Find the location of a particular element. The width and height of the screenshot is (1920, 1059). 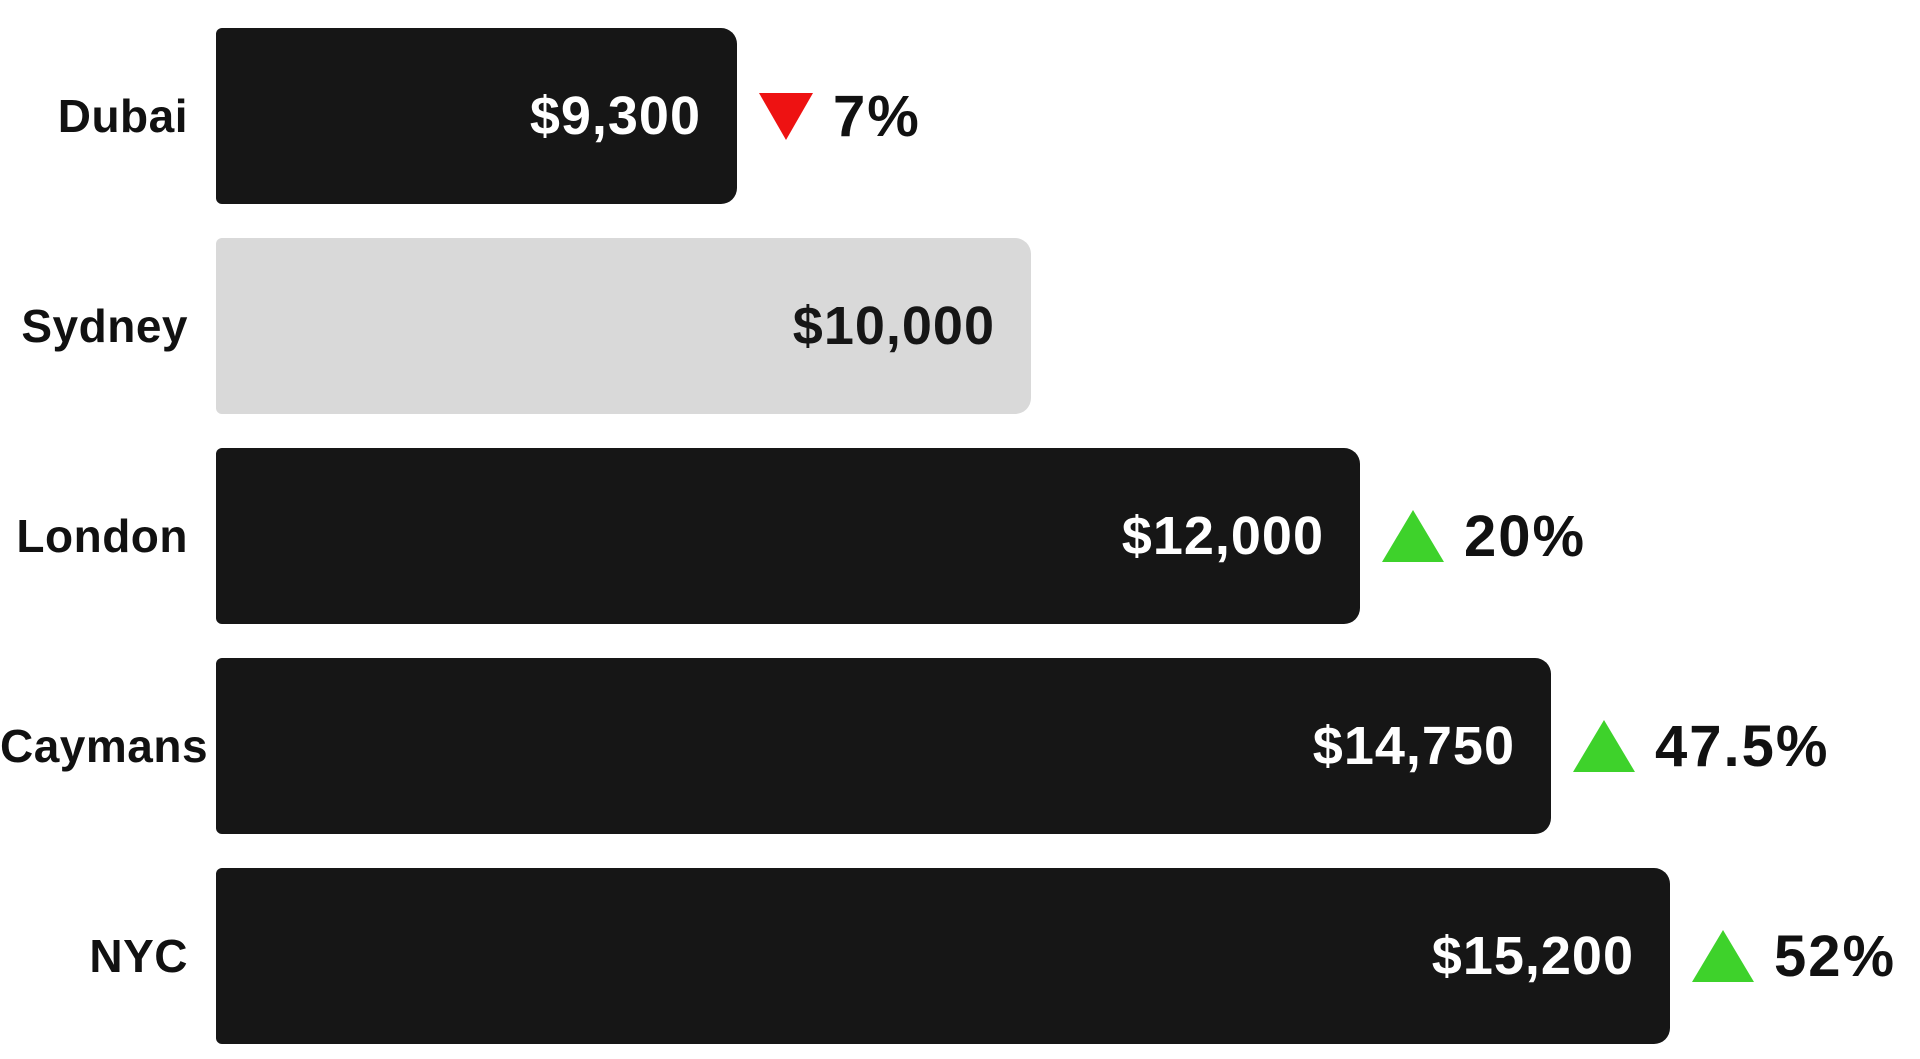

category-label: Dubai is located at coordinates (122, 116).